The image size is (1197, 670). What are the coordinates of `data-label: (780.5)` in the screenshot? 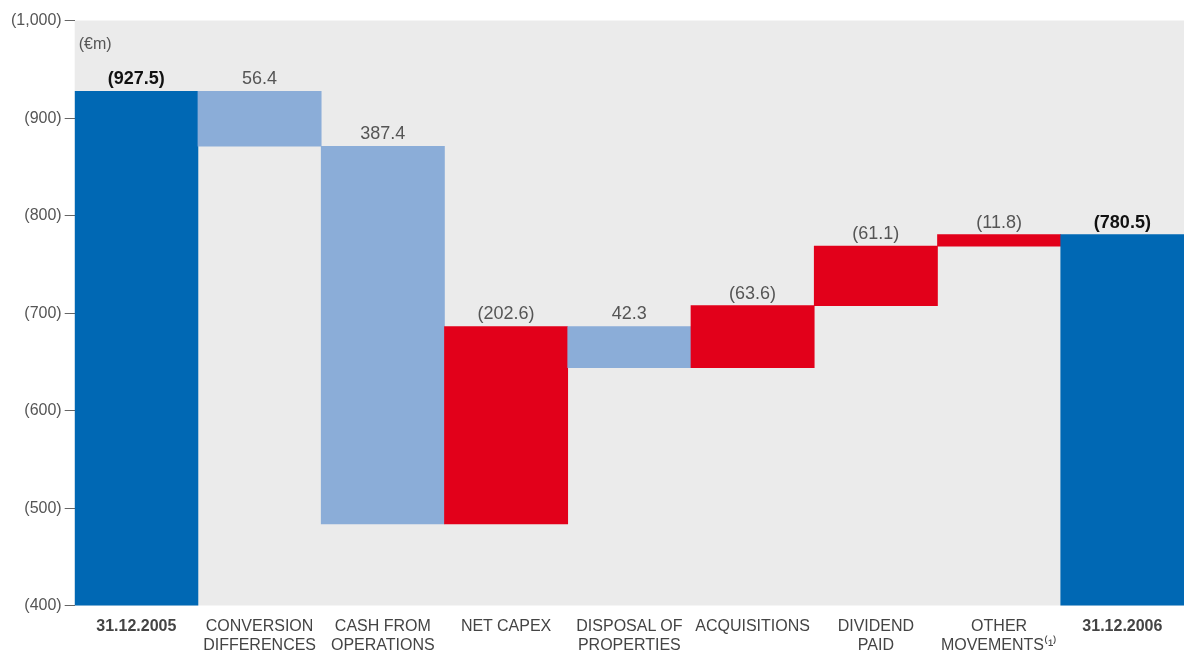 It's located at (1122, 221).